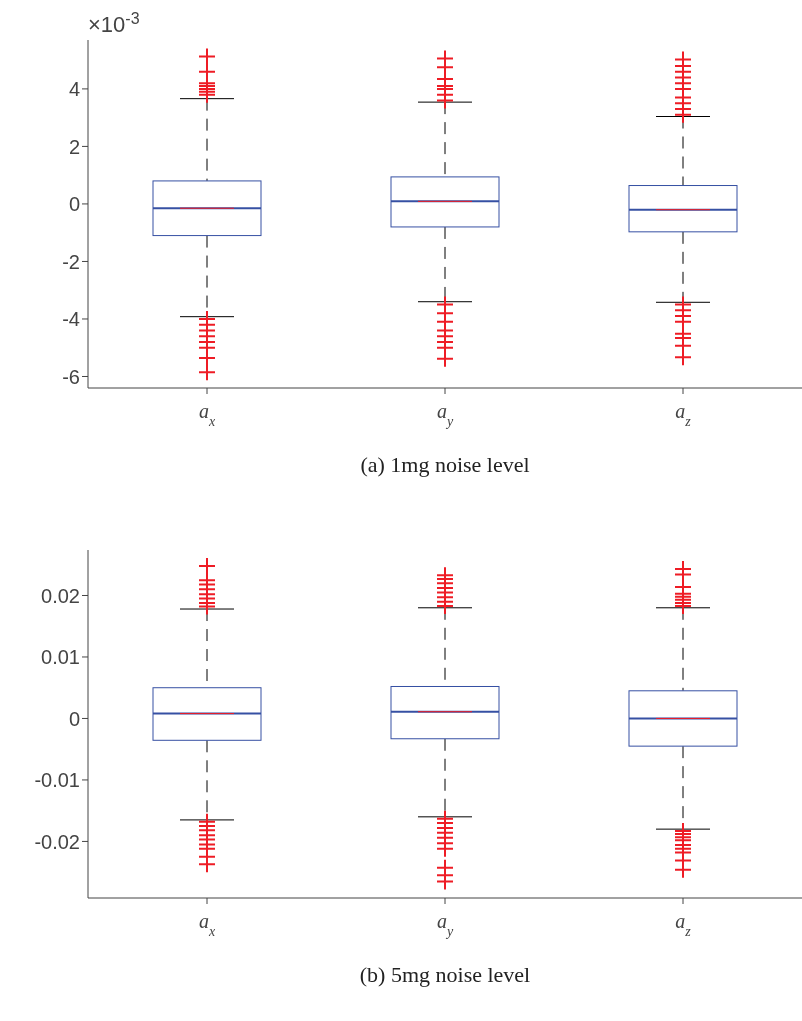  What do you see at coordinates (71, 376) in the screenshot?
I see `y-tick-label: -6` at bounding box center [71, 376].